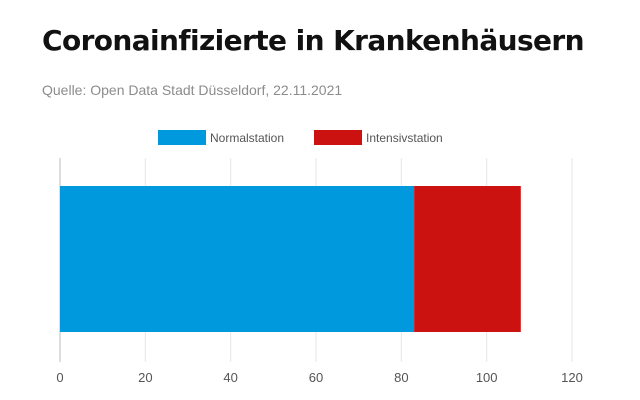 This screenshot has height=400, width=640. Describe the element at coordinates (404, 138) in the screenshot. I see `legend-label-intensivstation: Intensivstation` at that location.